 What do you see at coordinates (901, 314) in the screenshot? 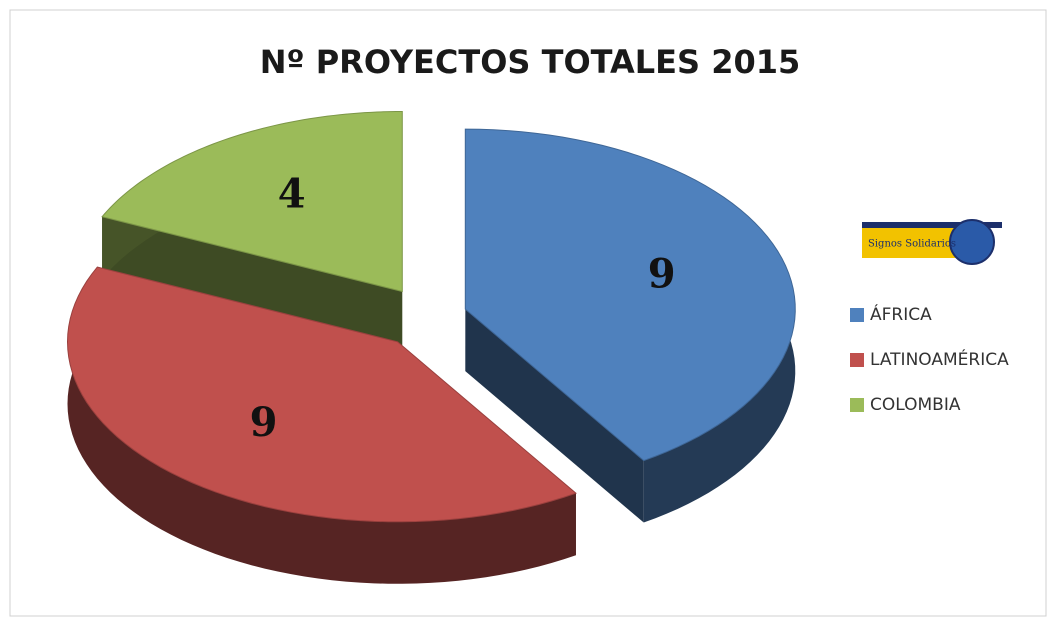
I see `legend-label: ÁFRICA` at bounding box center [901, 314].